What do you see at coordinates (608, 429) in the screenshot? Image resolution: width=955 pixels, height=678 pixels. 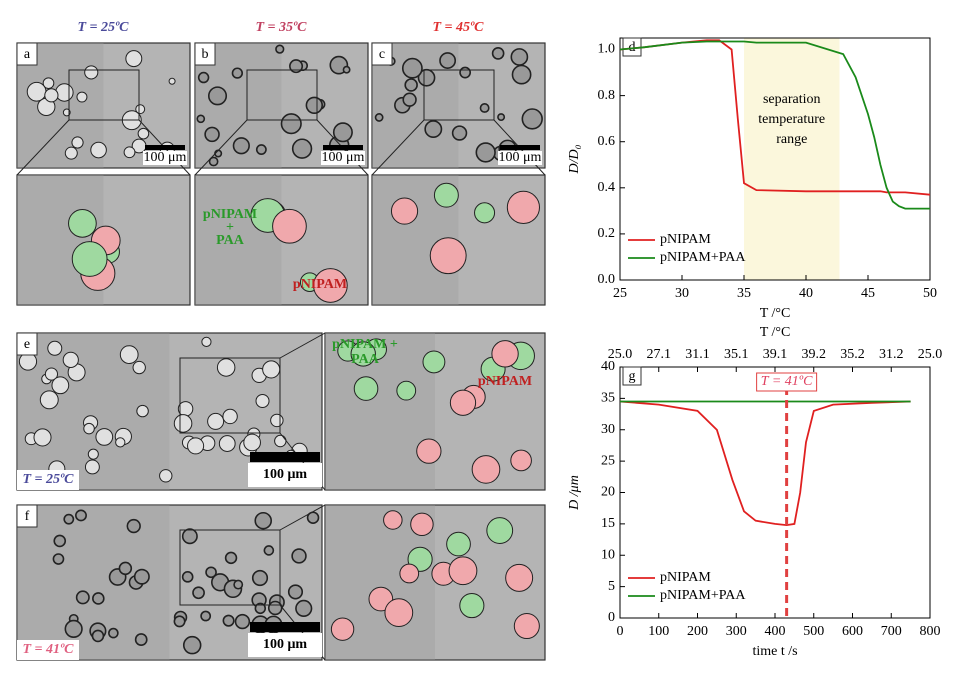 I see `y-tick-label: 30` at bounding box center [608, 429].